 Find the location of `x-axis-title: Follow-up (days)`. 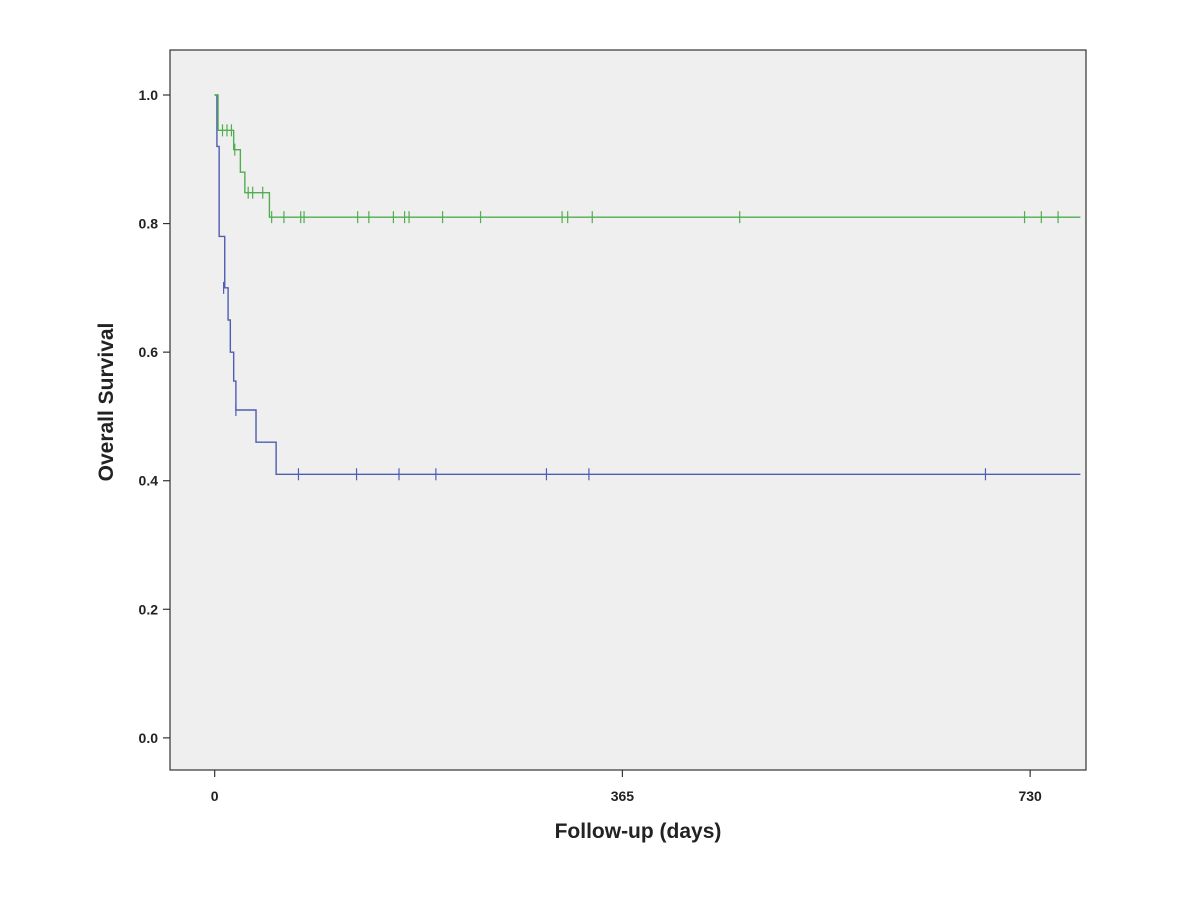

x-axis-title: Follow-up (days) is located at coordinates (638, 831).